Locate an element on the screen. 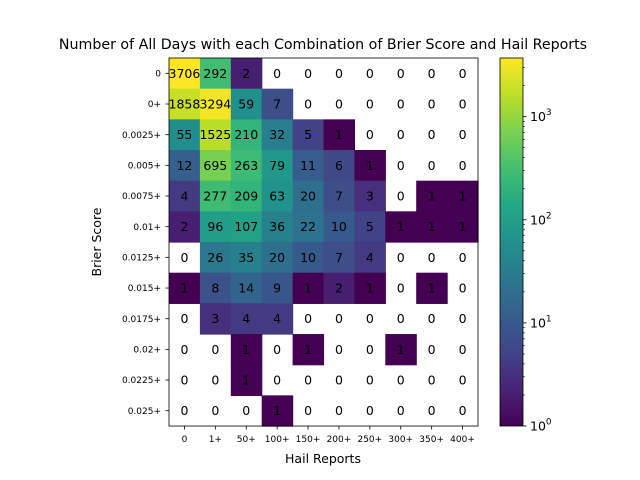  cell-value-label: 263 is located at coordinates (246, 165).